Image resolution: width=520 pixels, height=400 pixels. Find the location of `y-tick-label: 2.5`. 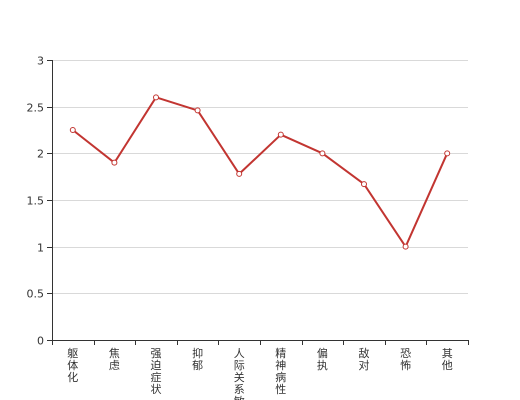

y-tick-label: 2.5 is located at coordinates (36, 108).